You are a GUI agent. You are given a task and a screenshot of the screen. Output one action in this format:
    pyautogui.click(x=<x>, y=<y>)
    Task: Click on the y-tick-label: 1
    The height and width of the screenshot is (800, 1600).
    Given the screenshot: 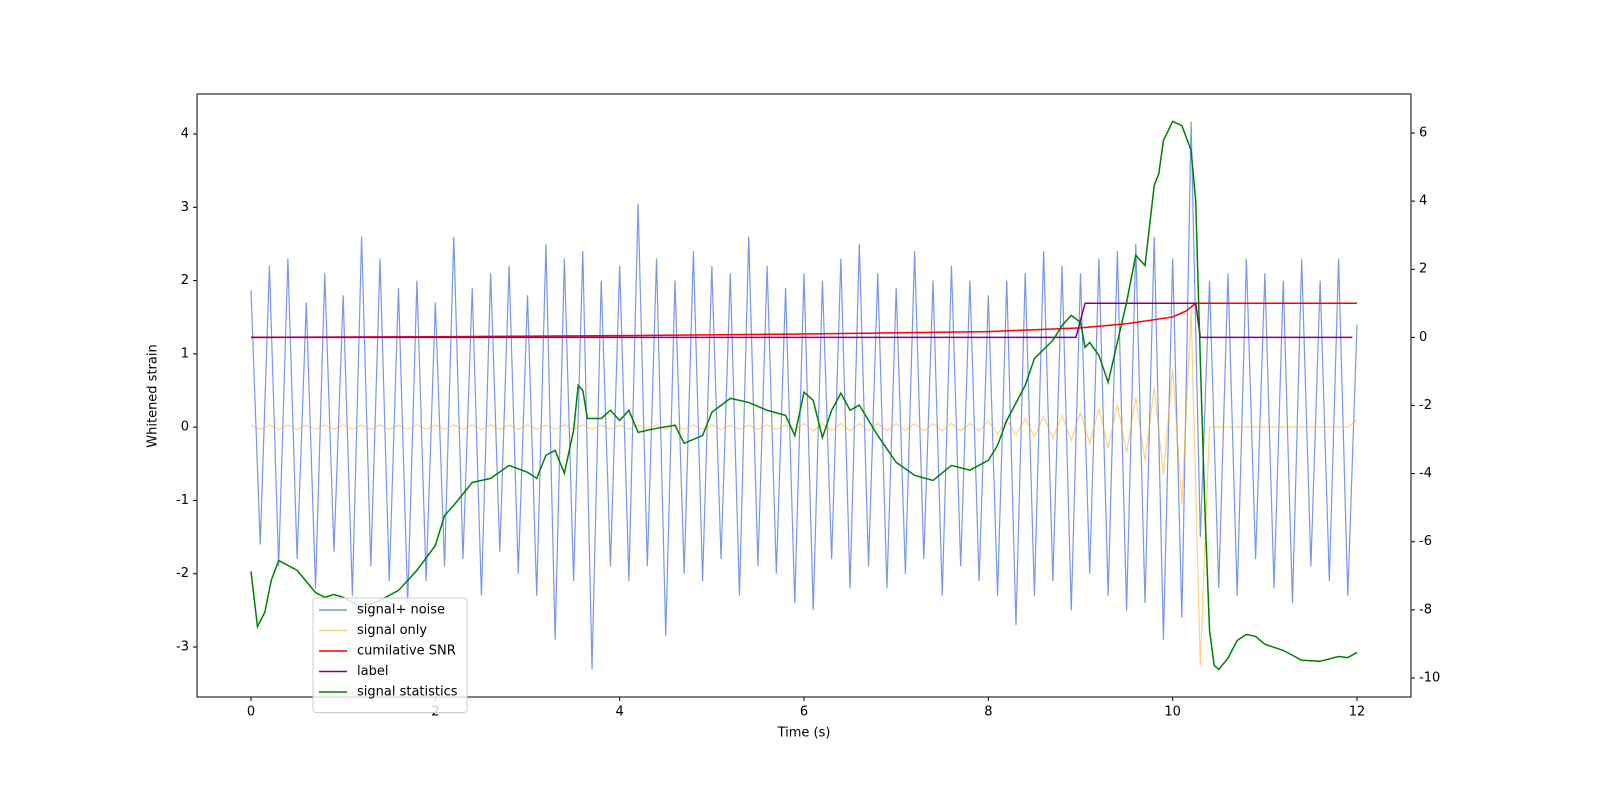 What is the action you would take?
    pyautogui.click(x=185, y=353)
    